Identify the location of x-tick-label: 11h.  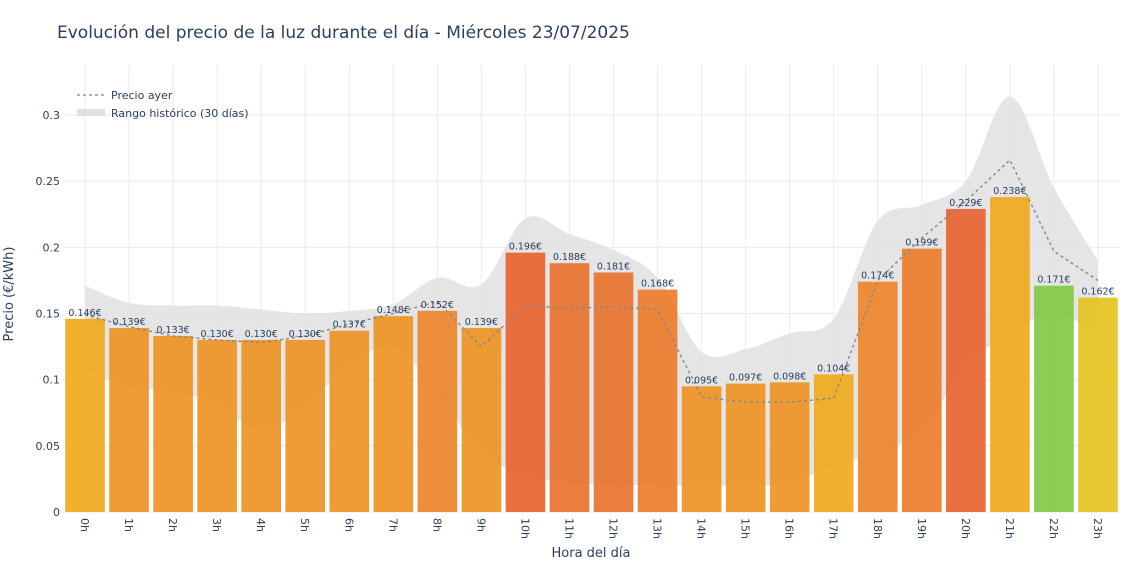
(568, 528).